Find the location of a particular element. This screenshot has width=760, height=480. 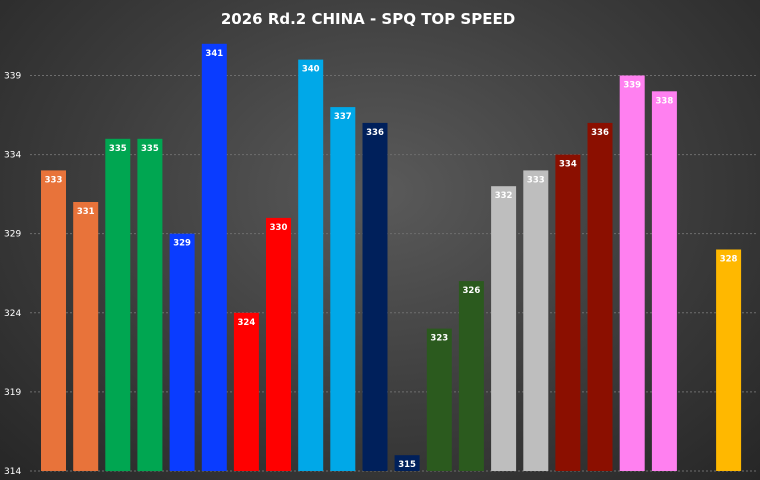

y-tick-label: 334 is located at coordinates (12, 156).